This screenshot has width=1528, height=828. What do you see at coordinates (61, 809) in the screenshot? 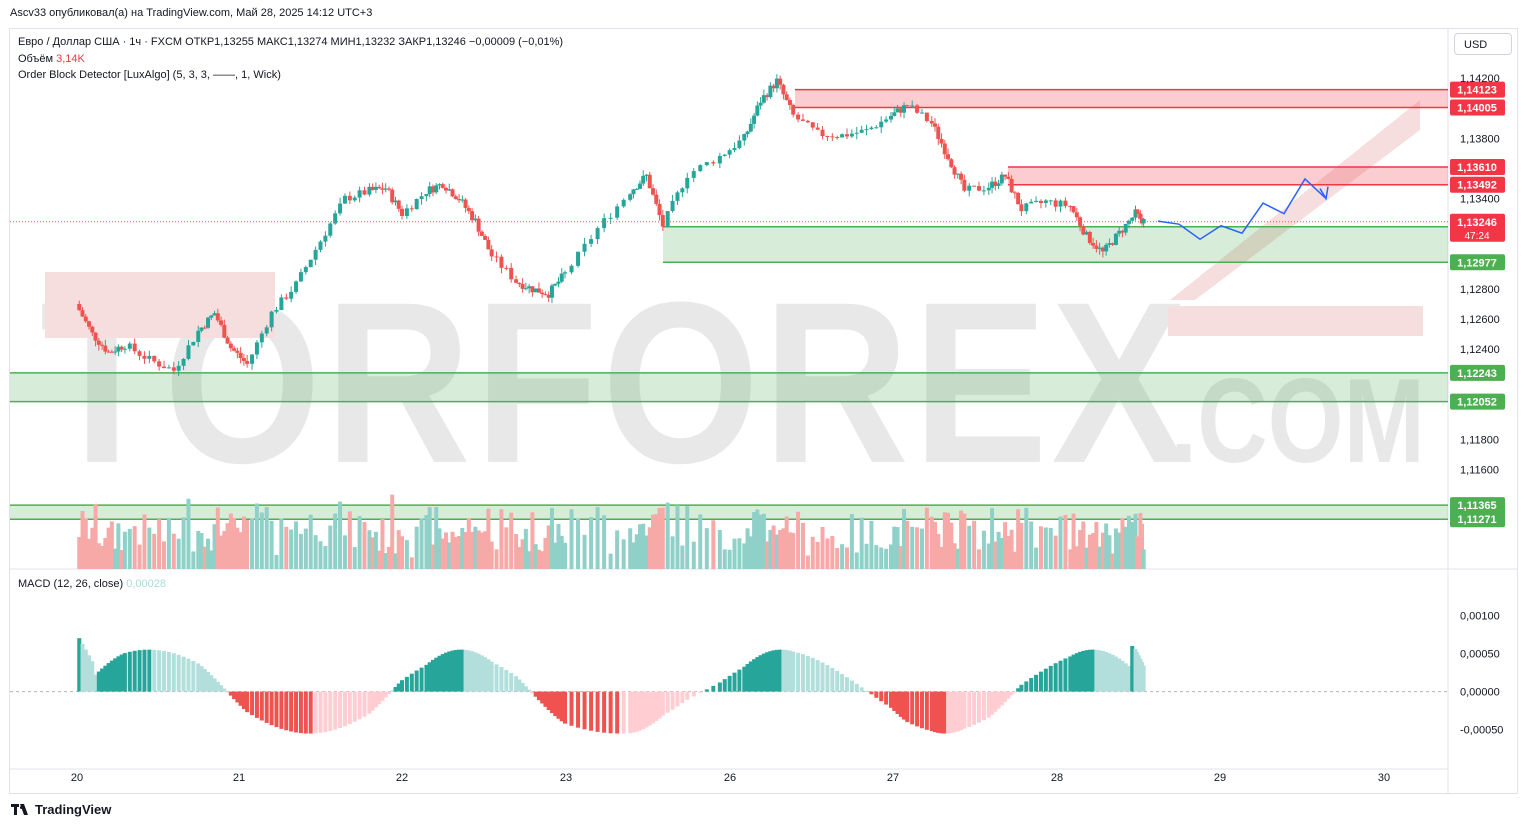
I see `footer-brand: TradingView` at bounding box center [61, 809].